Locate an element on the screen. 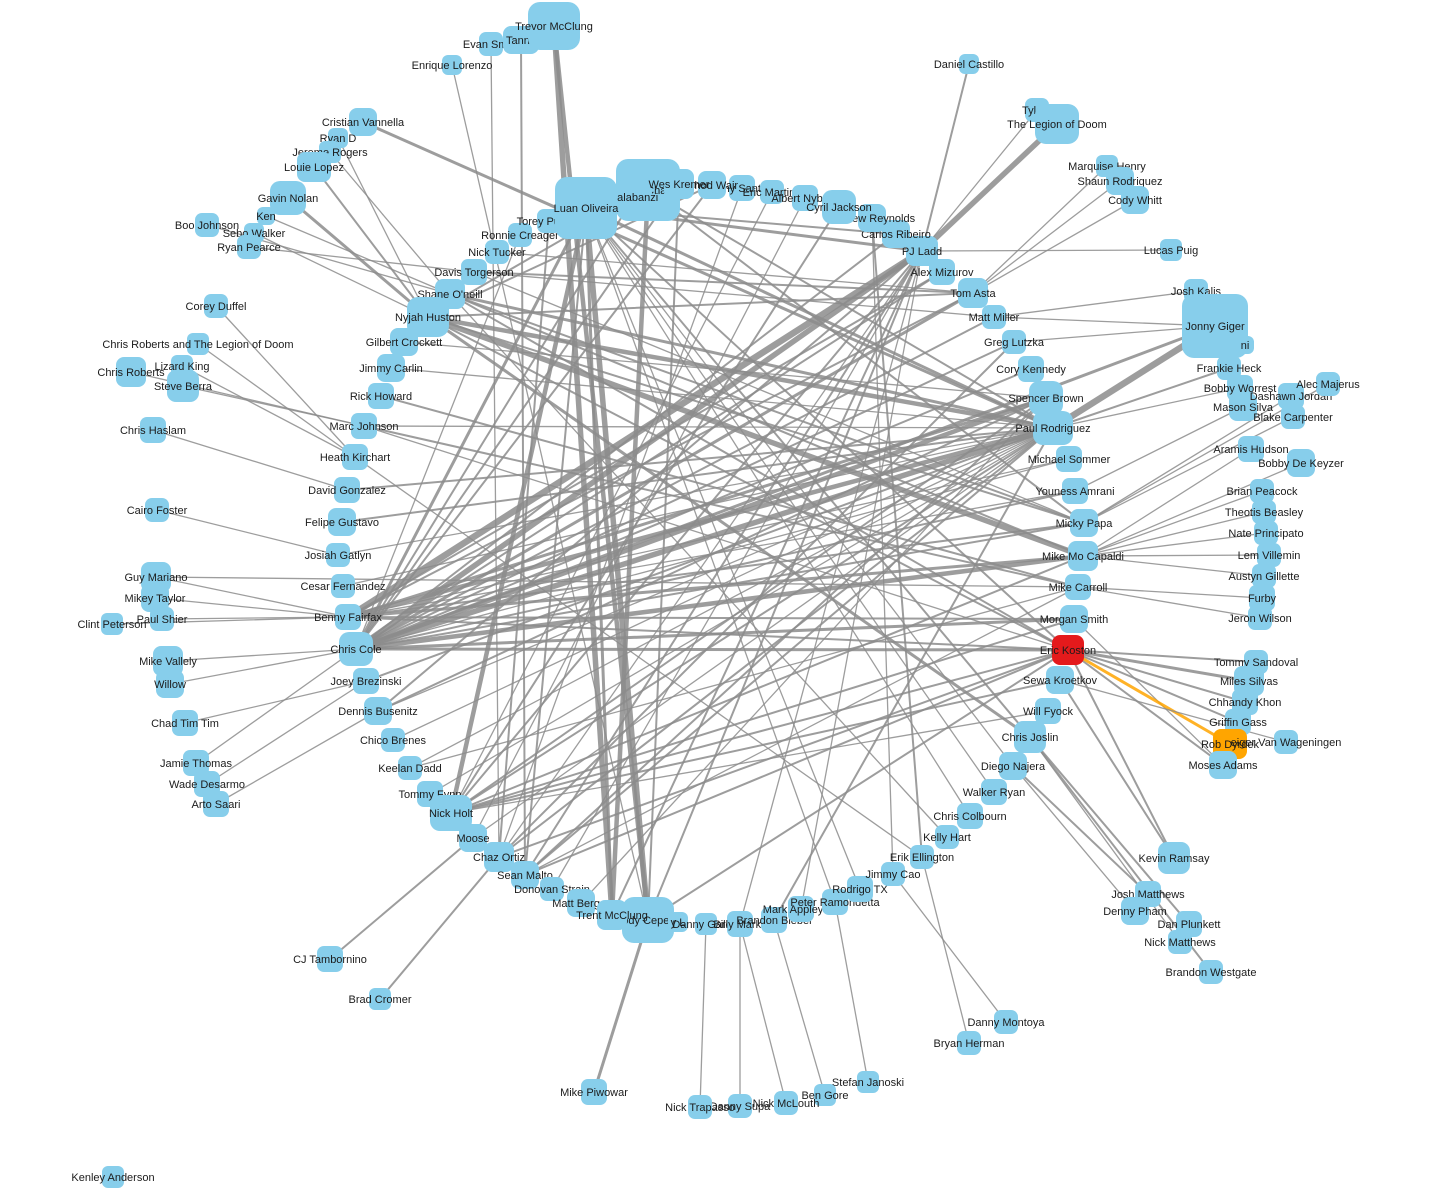  graph-node: Cairo Foster is located at coordinates (157, 510).